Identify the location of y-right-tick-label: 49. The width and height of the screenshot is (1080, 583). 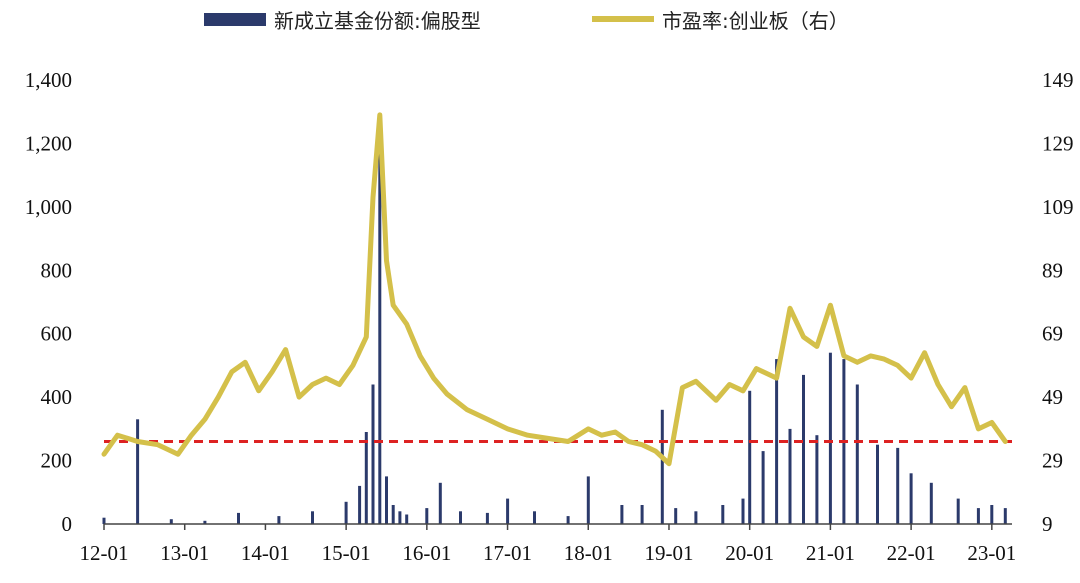
(1052, 397).